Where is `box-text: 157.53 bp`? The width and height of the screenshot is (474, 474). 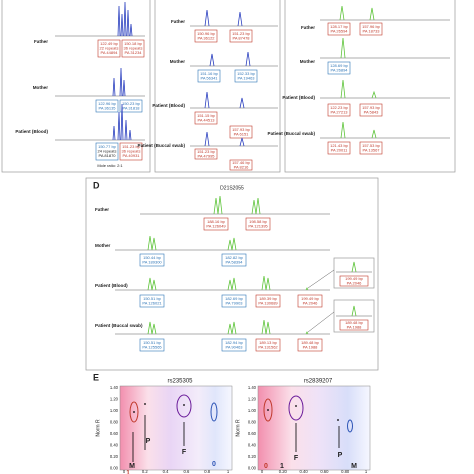
box-text: 157.53 bp is located at coordinates (371, 145).